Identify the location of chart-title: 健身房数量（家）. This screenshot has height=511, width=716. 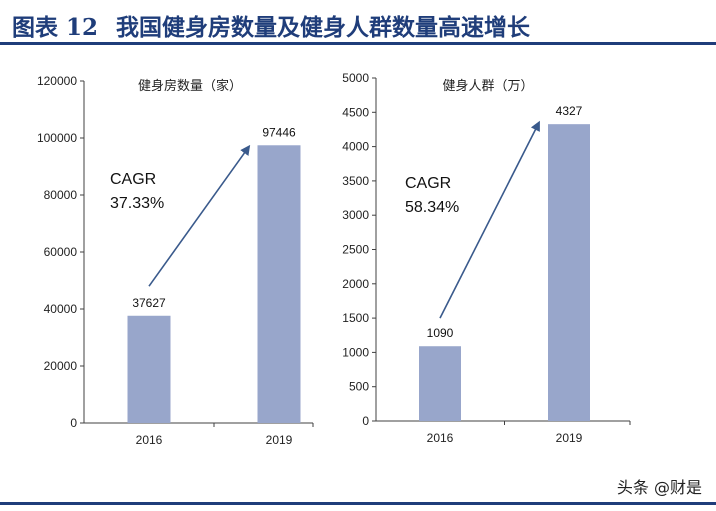
(190, 85).